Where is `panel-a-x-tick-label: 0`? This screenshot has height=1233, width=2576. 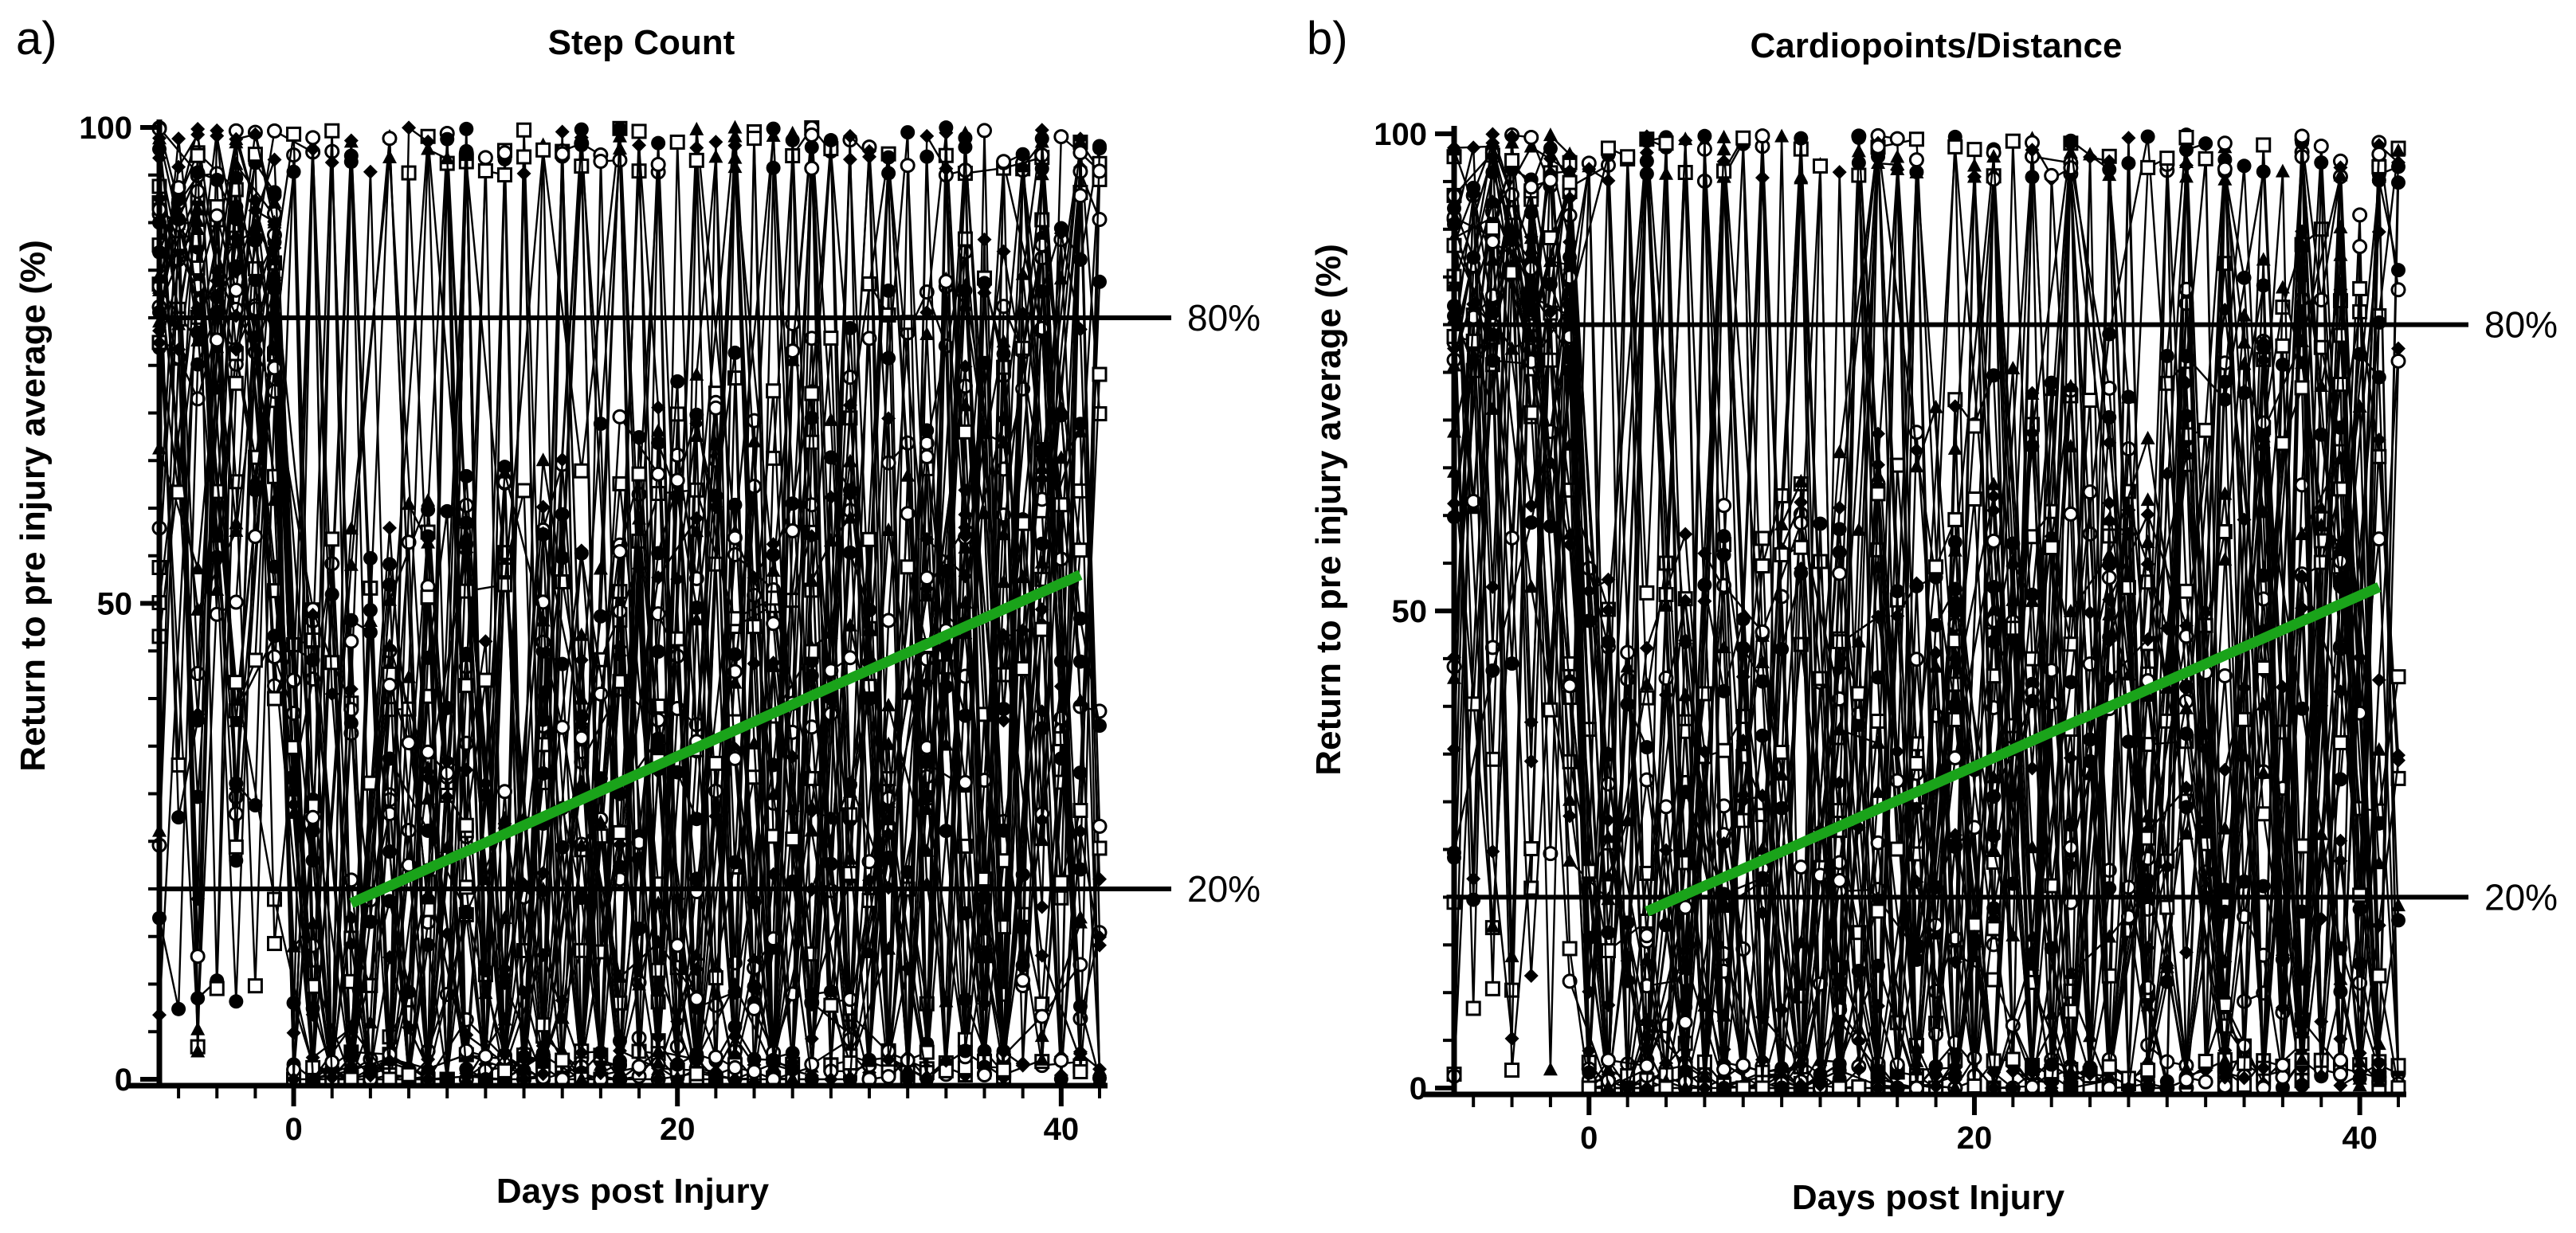 panel-a-x-tick-label: 0 is located at coordinates (293, 1129).